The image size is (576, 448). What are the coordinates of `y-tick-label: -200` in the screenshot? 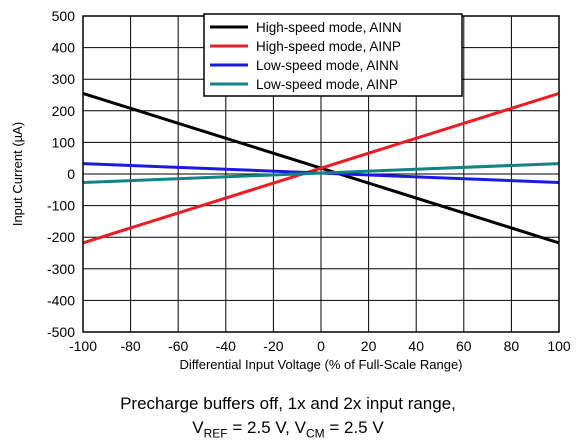 It's located at (61, 237).